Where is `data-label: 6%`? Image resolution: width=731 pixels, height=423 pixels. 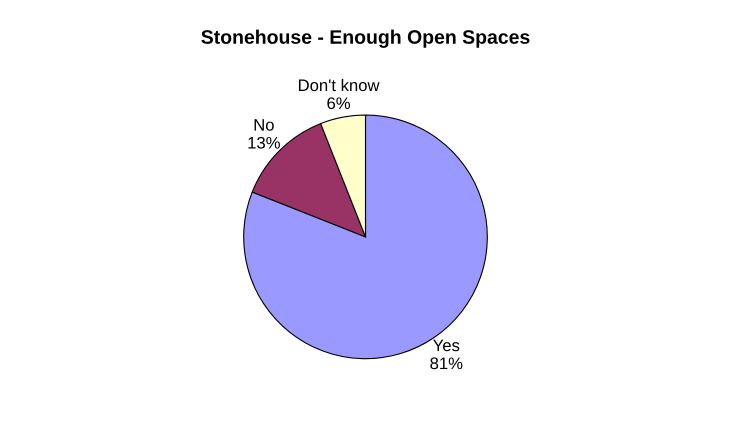
data-label: 6% is located at coordinates (338, 103).